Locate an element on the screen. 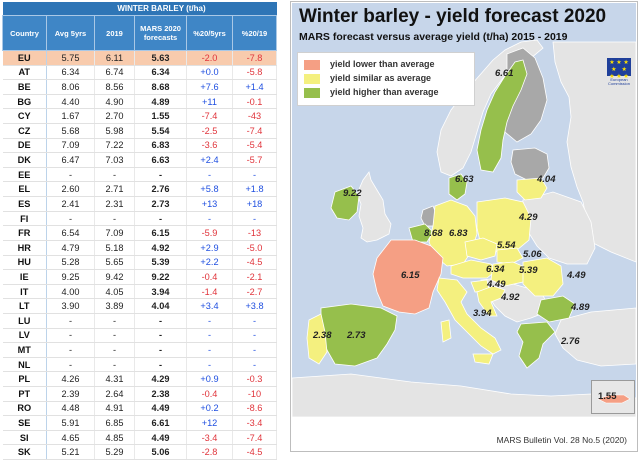  table-row: EU 5.75 6.11 5.63 -2.0 -7.8 is located at coordinates (140, 58).